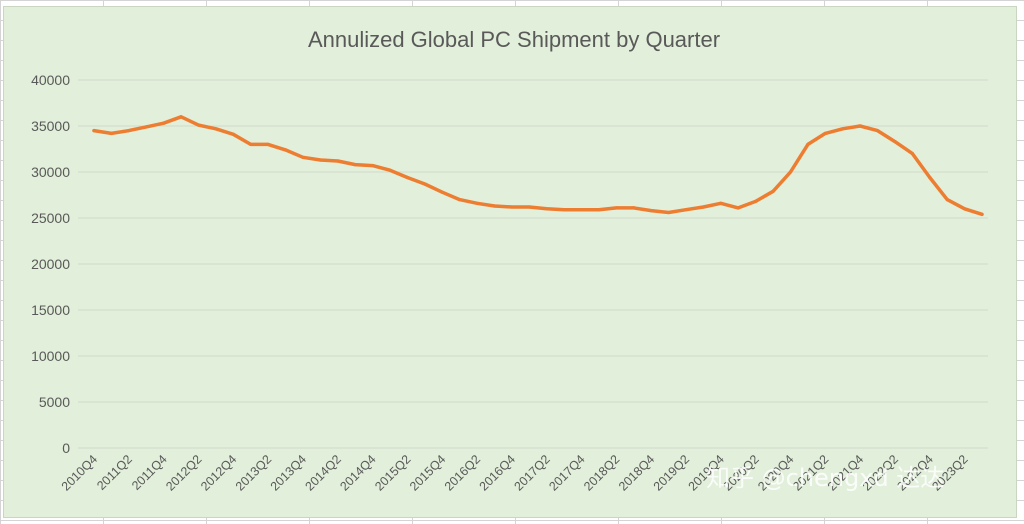 This screenshot has width=1024, height=524. I want to click on x-tick-label: 2014Q4, so click(357, 472).